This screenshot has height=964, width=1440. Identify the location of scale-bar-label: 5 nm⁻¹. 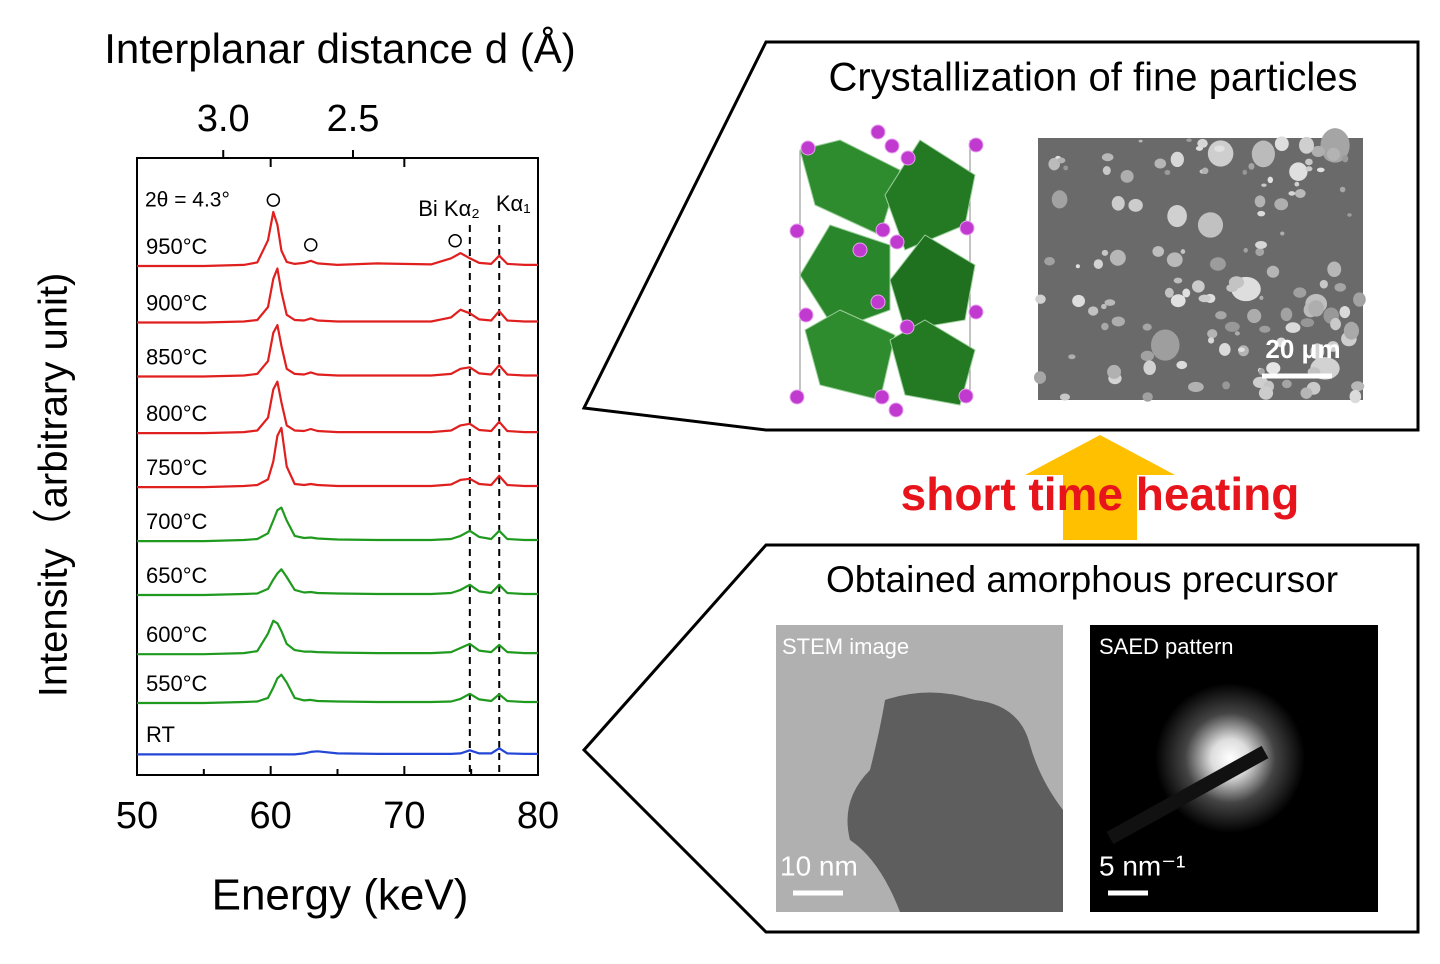
(1142, 865).